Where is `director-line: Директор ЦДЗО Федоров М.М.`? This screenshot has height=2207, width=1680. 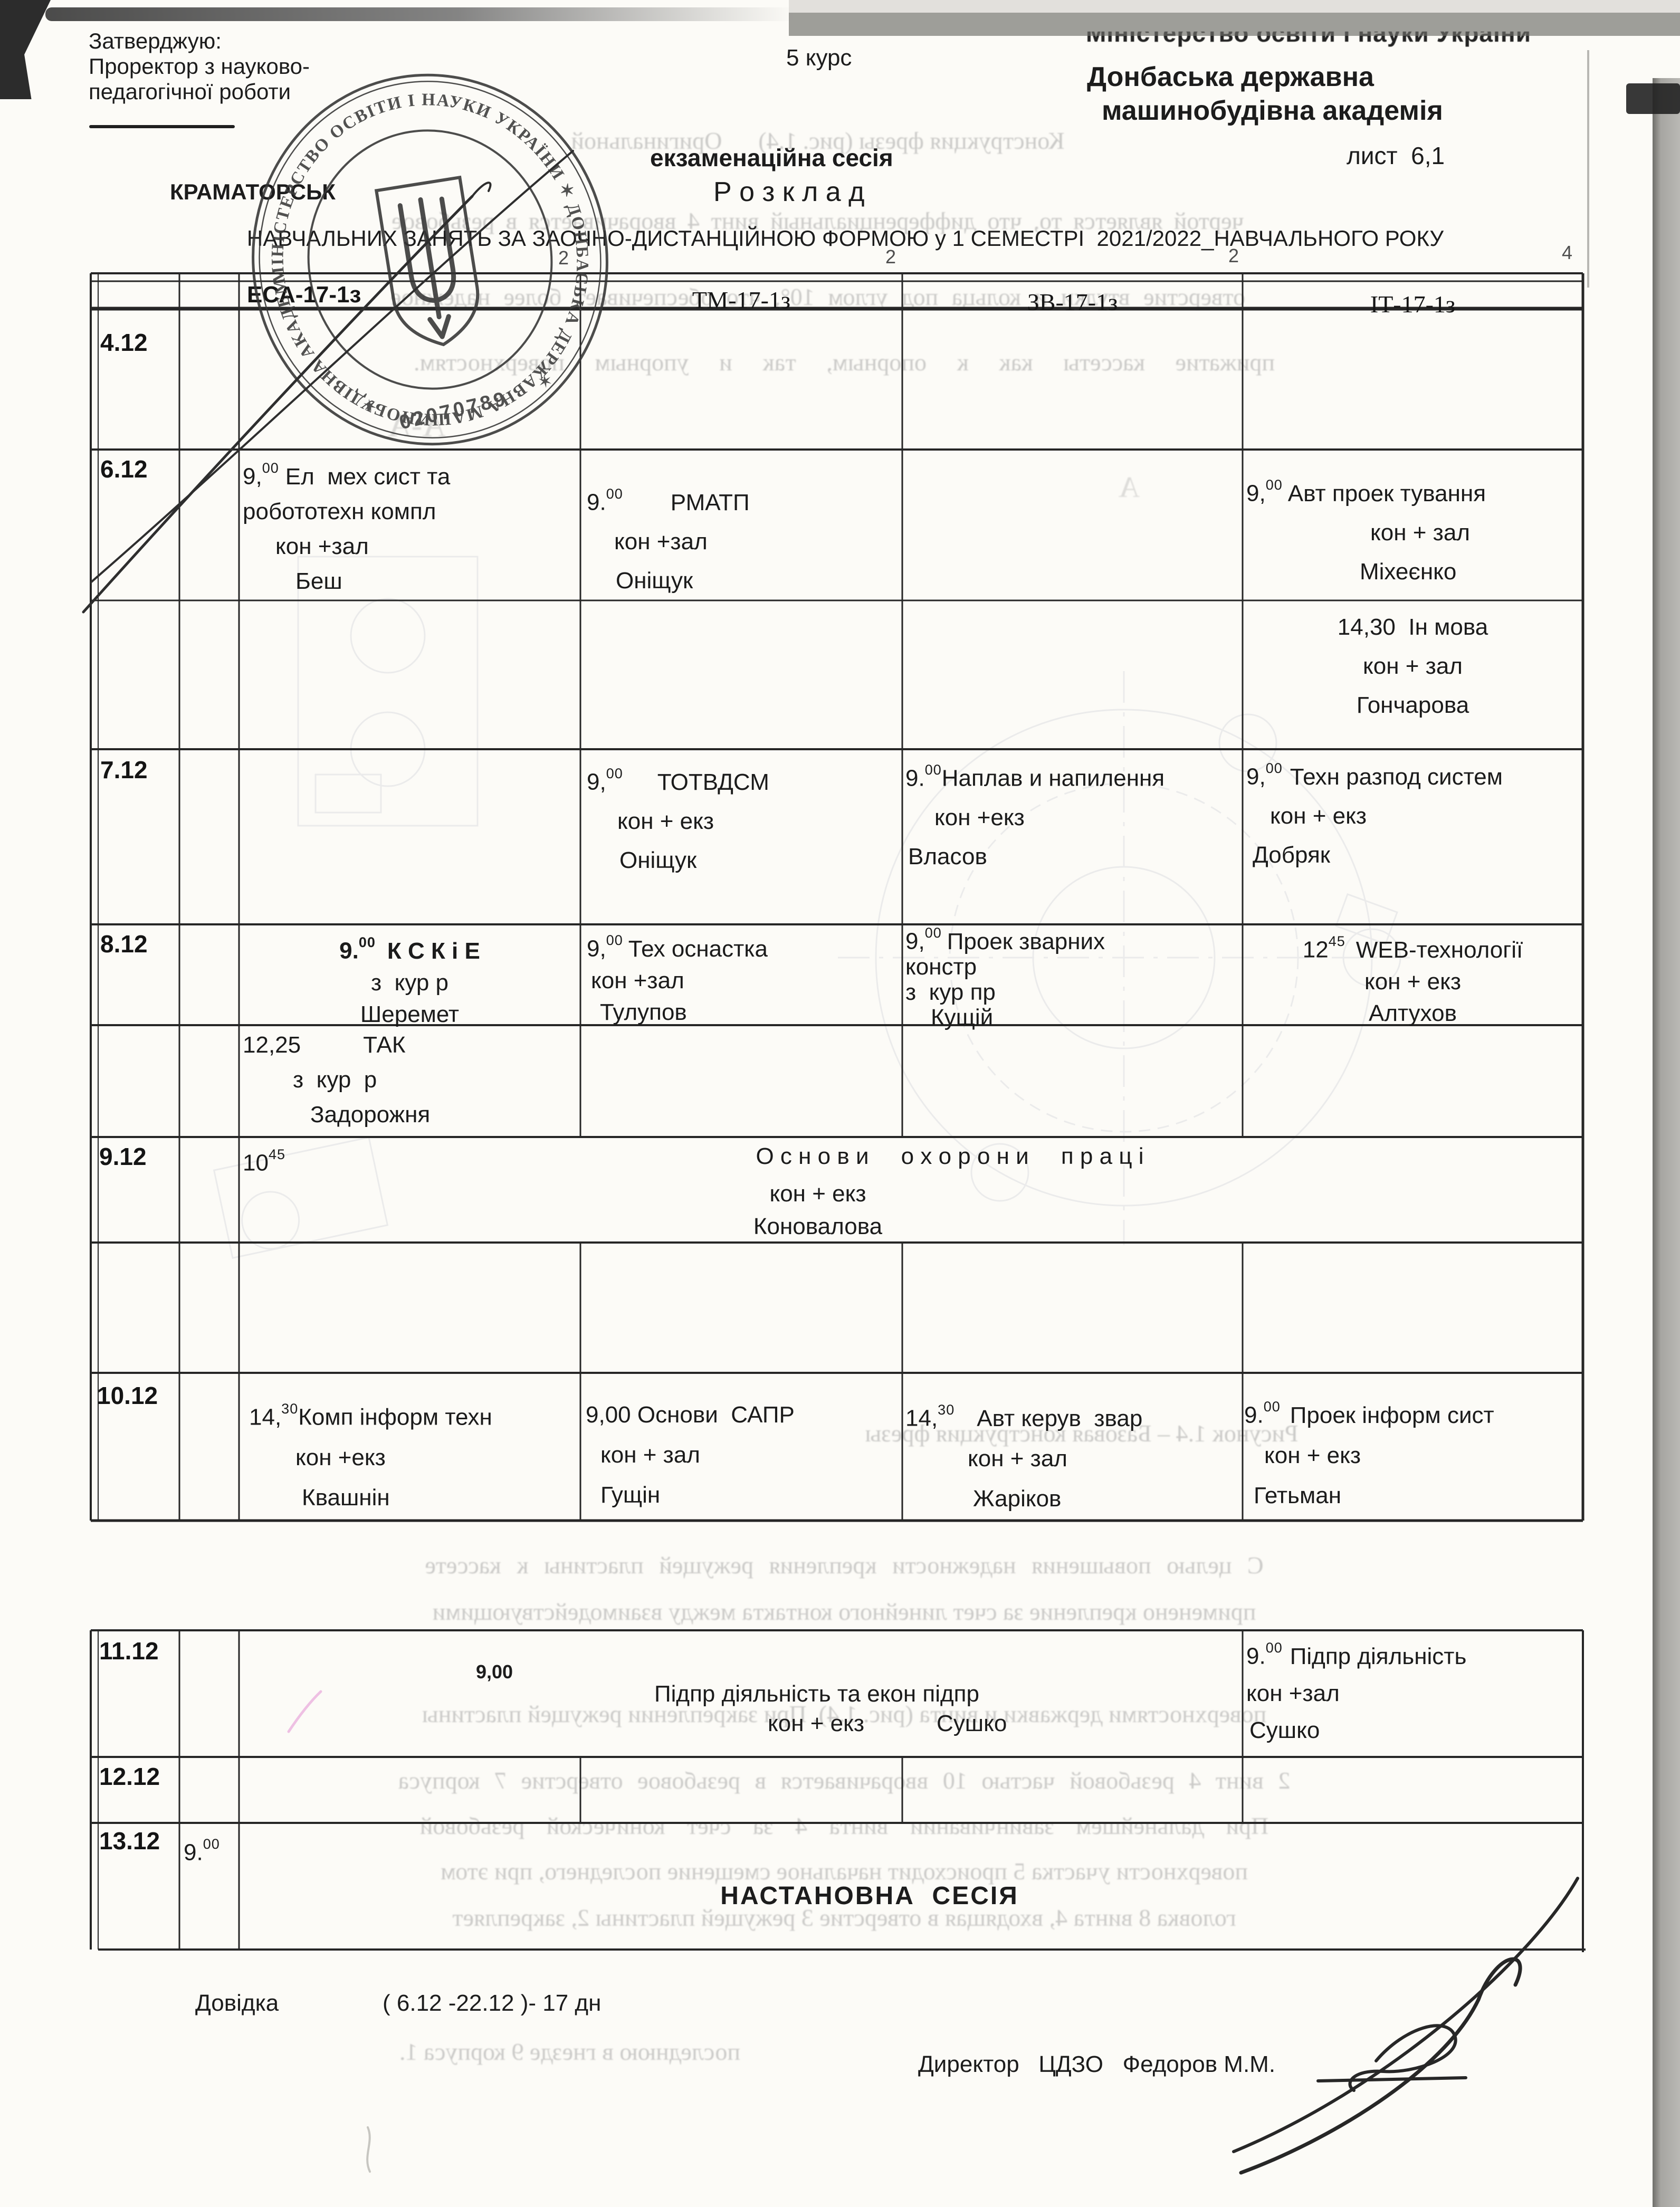 director-line: Директор ЦДЗО Федоров М.М. is located at coordinates (1097, 2064).